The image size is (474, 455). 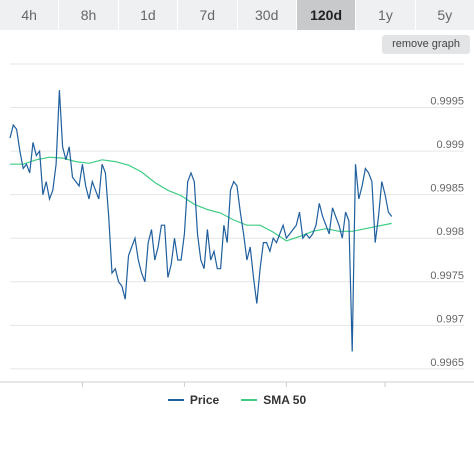 I want to click on tab-30d: 30d, so click(x=267, y=15).